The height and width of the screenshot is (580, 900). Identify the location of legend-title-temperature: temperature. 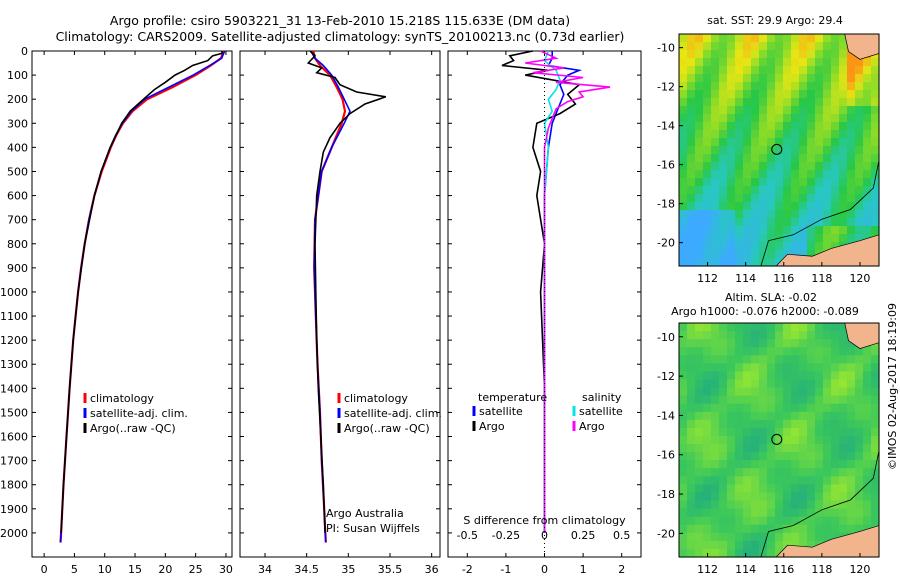
(512, 397).